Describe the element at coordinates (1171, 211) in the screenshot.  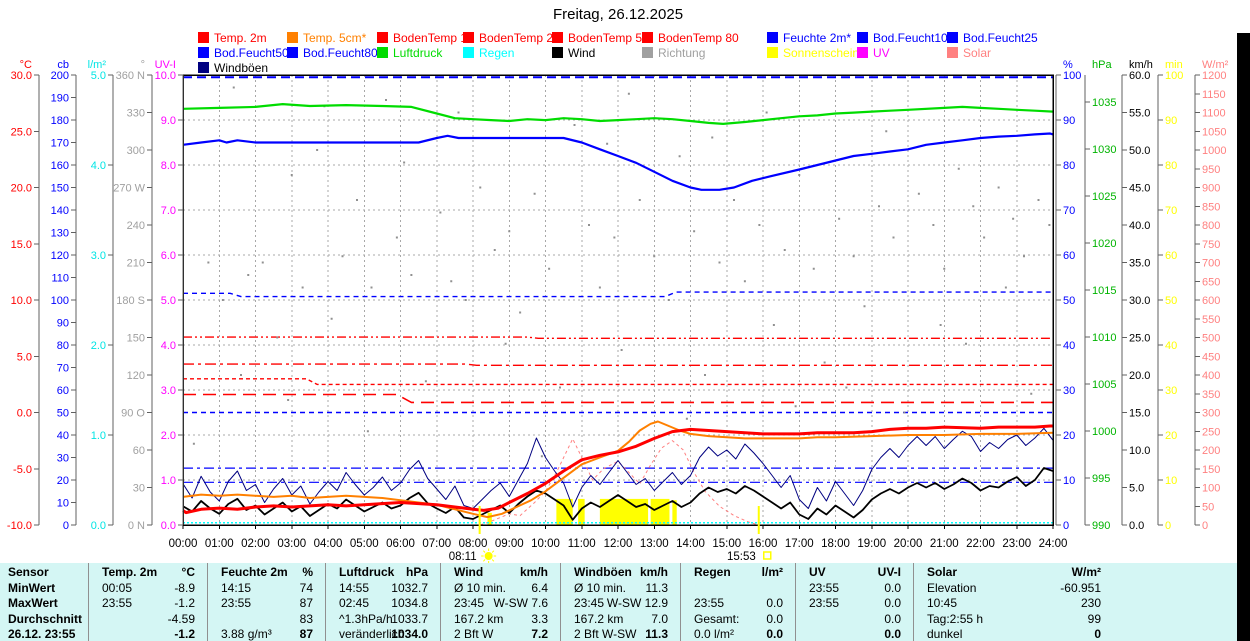
I see `axis-tick-label: 70` at that location.